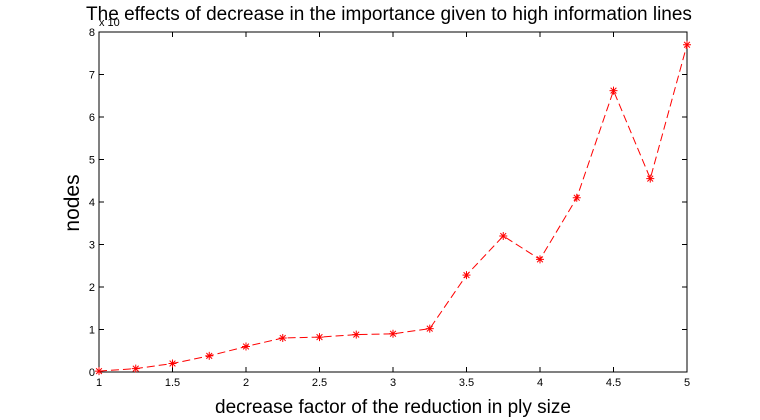 This screenshot has width=760, height=420. What do you see at coordinates (92, 76) in the screenshot?
I see `y-tick-label: 7` at bounding box center [92, 76].